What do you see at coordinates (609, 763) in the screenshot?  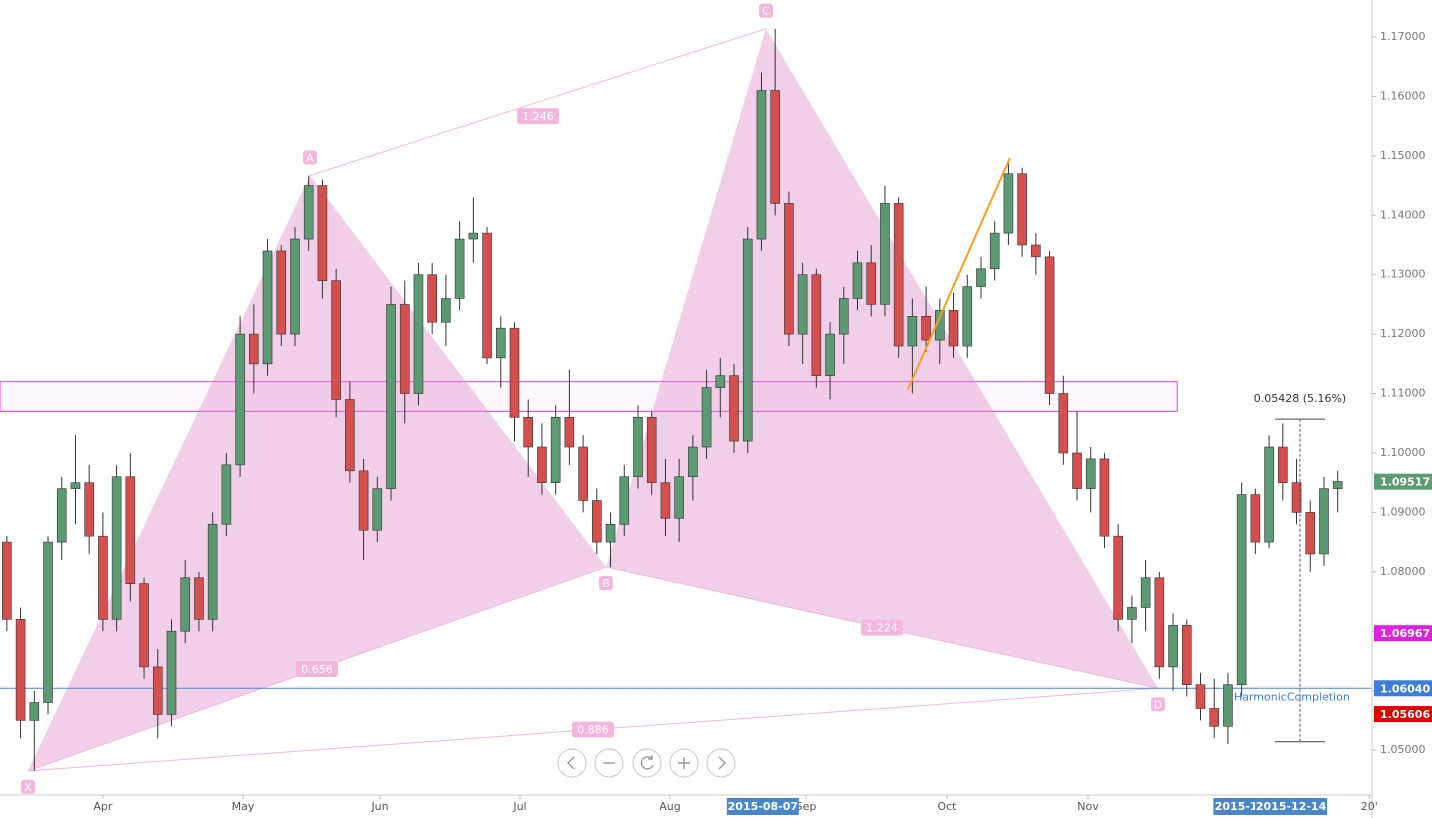 I see `zoom-out-button` at bounding box center [609, 763].